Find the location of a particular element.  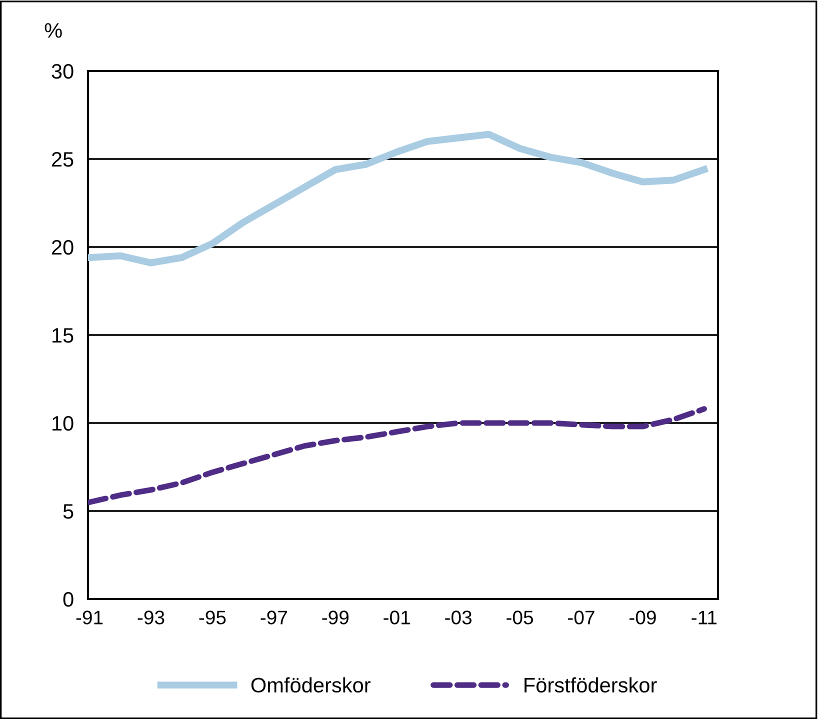

x-tick-label: -99 is located at coordinates (335, 617).